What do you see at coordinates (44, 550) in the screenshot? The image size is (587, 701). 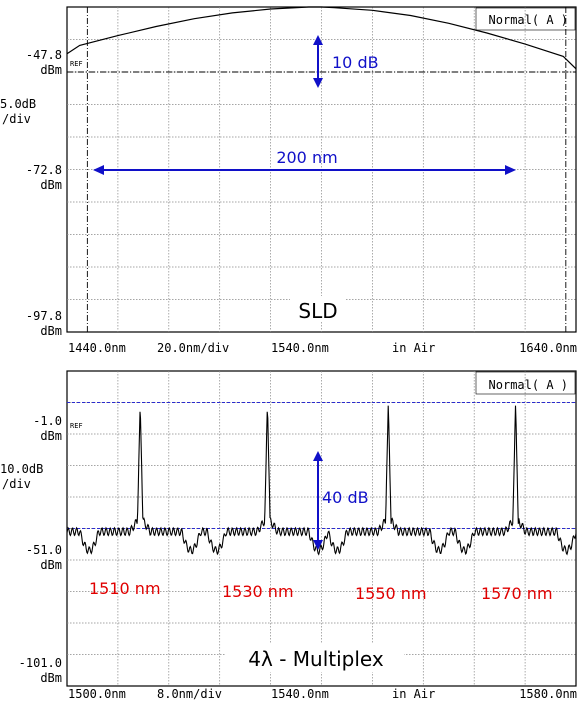 I see `mux-ytick-mid-value: -51.0` at bounding box center [44, 550].